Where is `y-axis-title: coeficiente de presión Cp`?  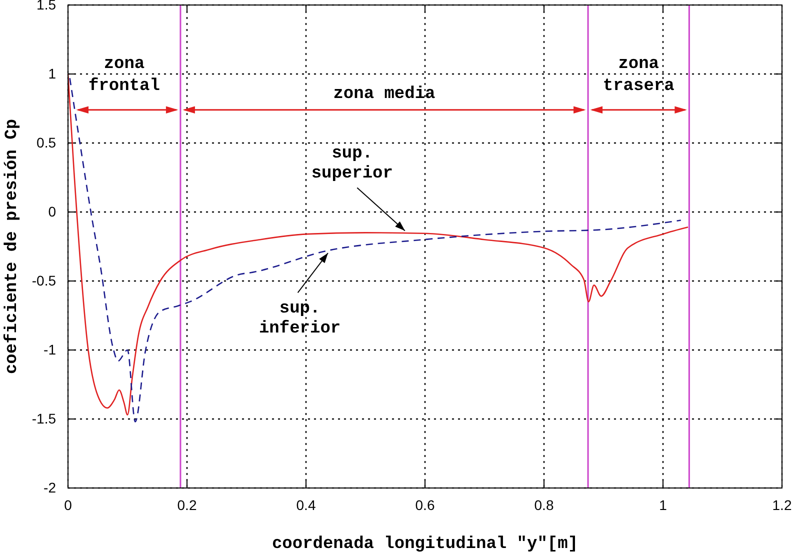
y-axis-title: coeficiente de presión Cp is located at coordinates (12, 246).